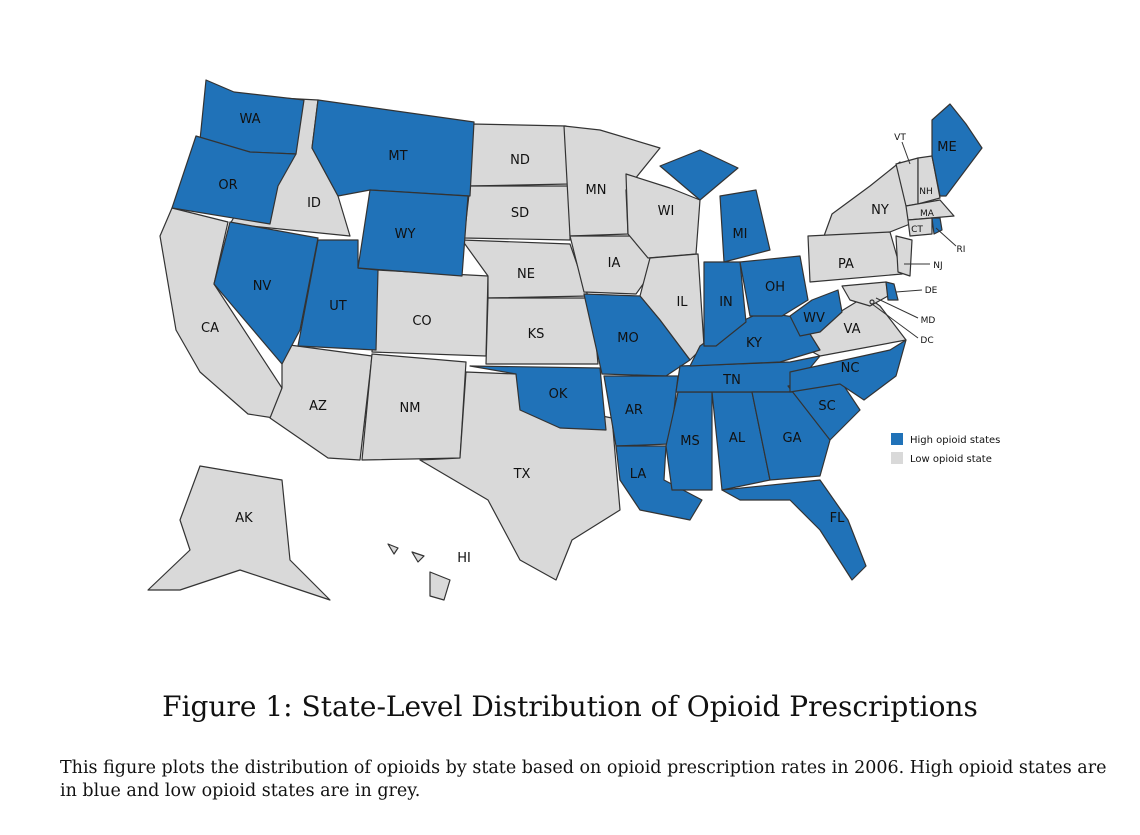 This screenshot has width=1140, height=835. I want to click on state-MO, so click(637, 335).